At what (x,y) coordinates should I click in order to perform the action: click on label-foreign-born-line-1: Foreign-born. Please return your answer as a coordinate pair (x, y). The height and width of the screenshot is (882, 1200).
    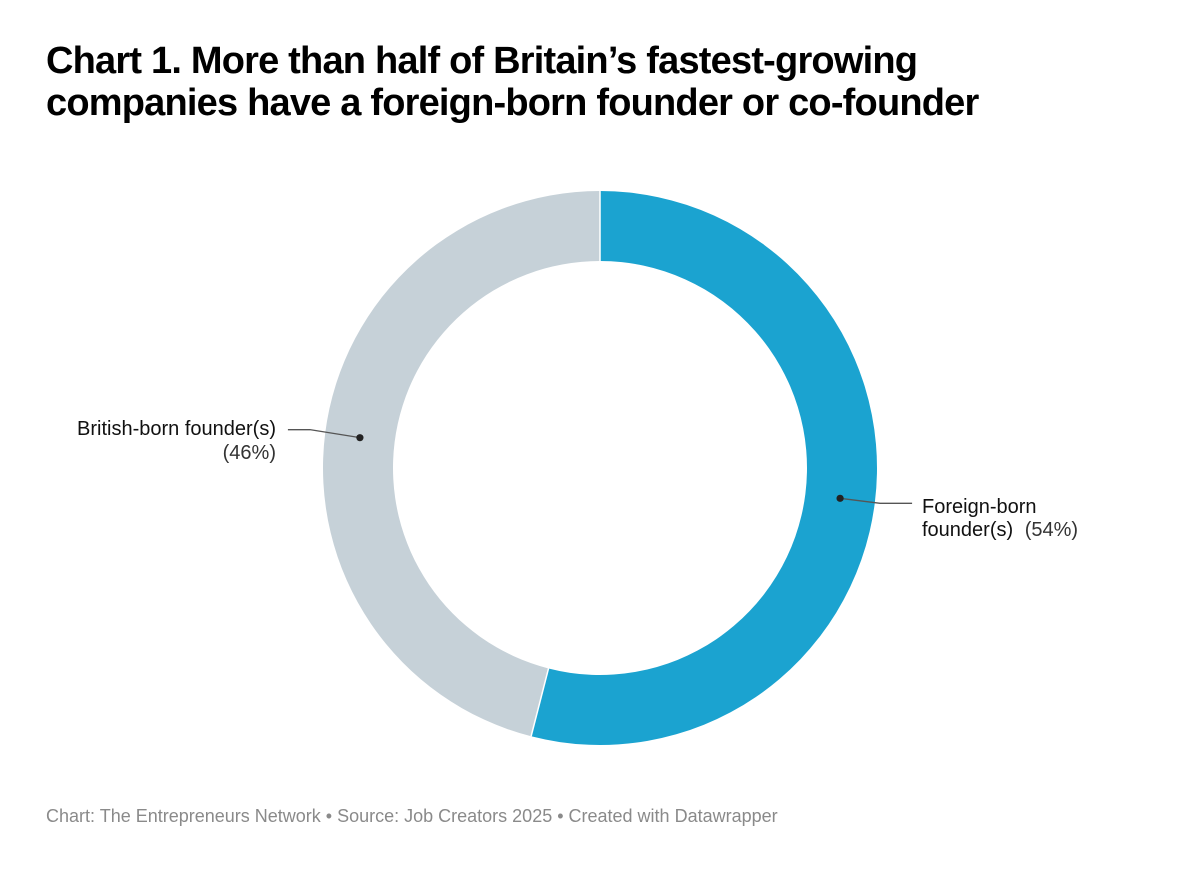
    Looking at the image, I should click on (979, 507).